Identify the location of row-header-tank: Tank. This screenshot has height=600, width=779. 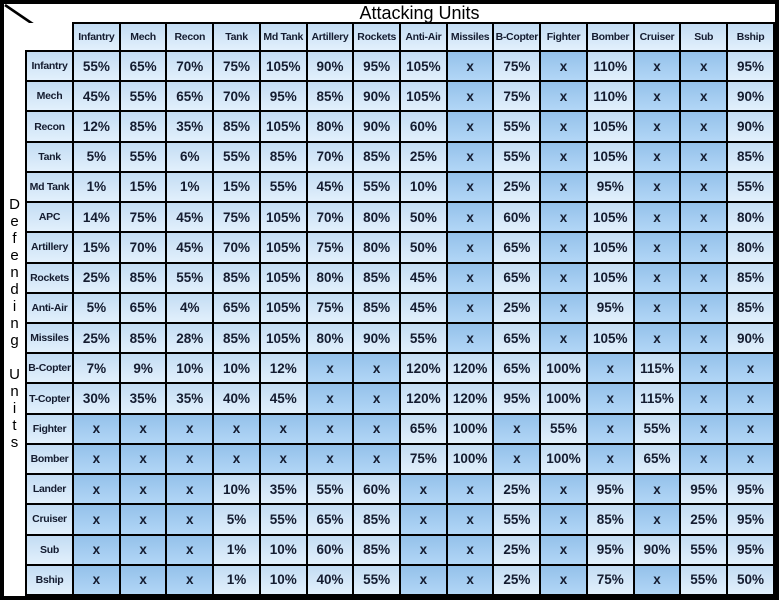
(49, 156).